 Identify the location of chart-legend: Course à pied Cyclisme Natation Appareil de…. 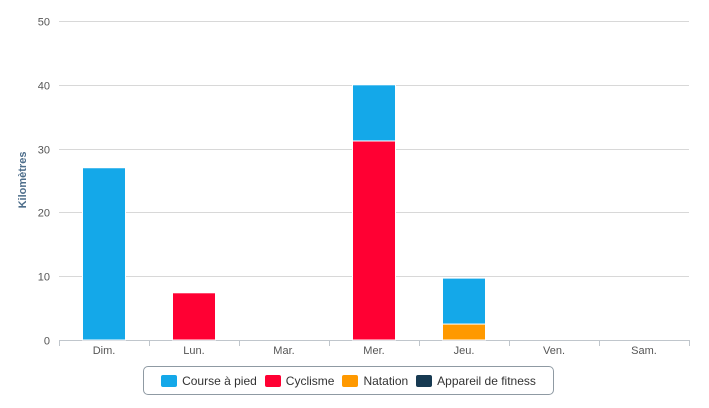
(348, 380).